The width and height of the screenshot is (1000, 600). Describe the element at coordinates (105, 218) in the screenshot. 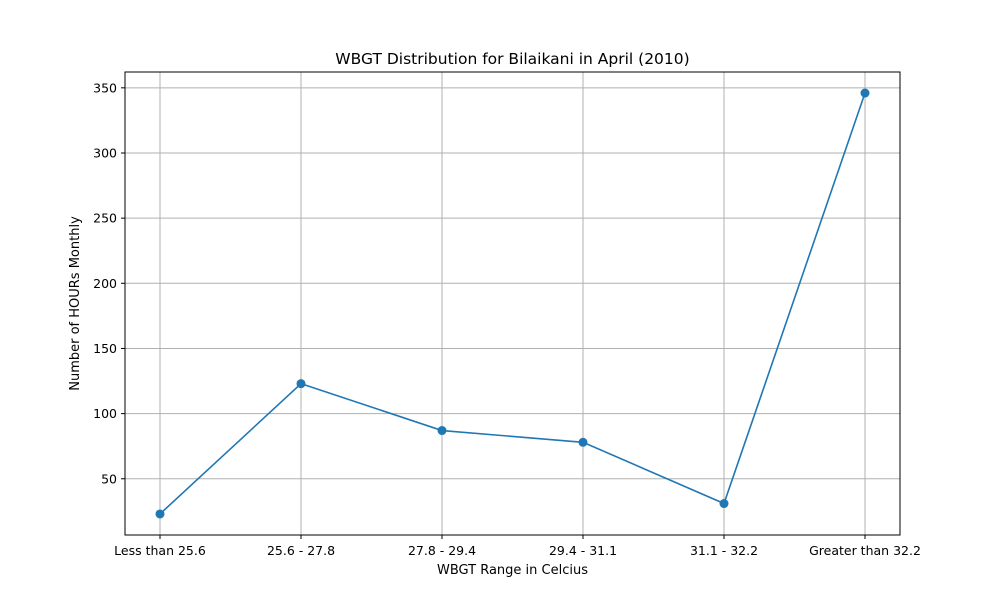

I see `y-tick-label: 250` at that location.